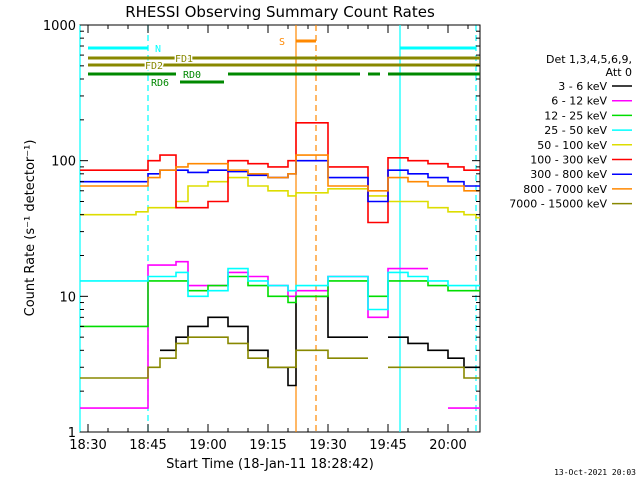 The height and width of the screenshot is (480, 640). What do you see at coordinates (575, 115) in the screenshot?
I see `legend-label: 12 - 25 keV` at bounding box center [575, 115].